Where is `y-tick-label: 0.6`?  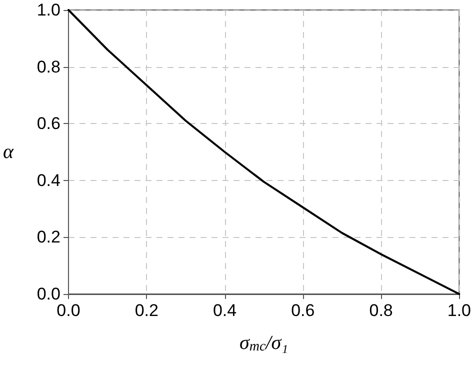
y-tick-label: 0.6 is located at coordinates (48, 124).